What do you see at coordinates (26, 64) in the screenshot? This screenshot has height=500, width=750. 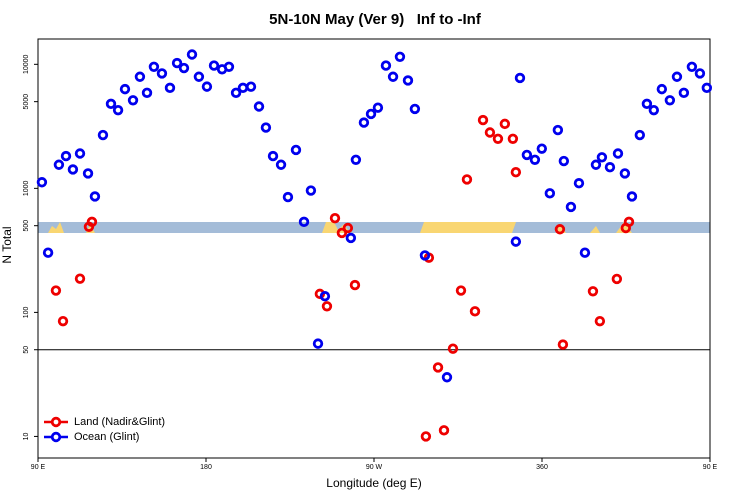 I see `y-tick-label: 10000` at bounding box center [26, 64].